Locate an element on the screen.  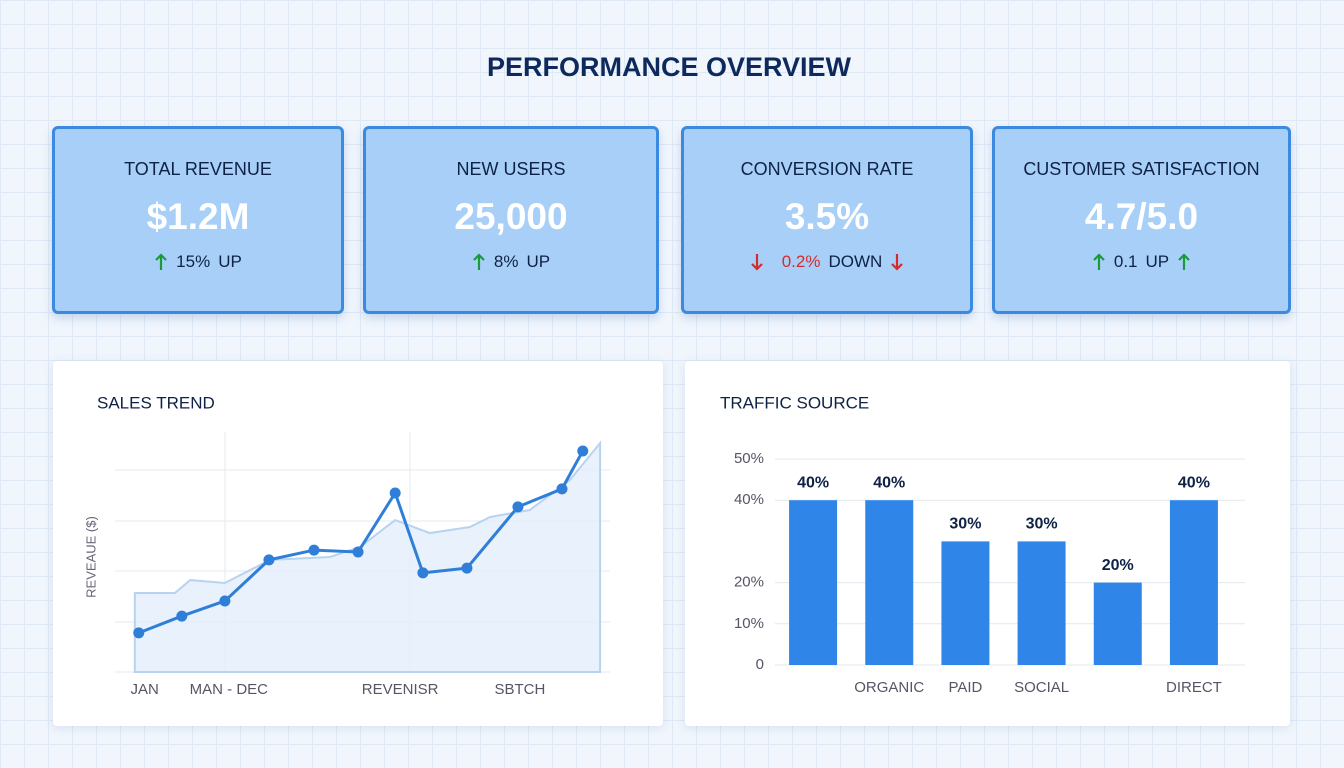
change: 15% is located at coordinates (193, 261).